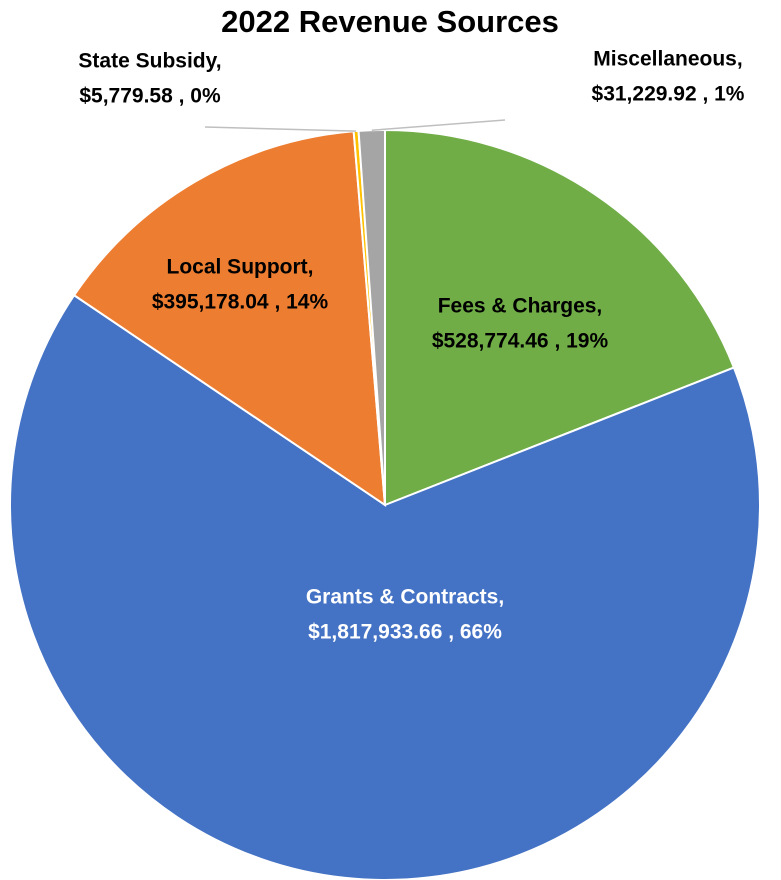 Image resolution: width=781 pixels, height=880 pixels. I want to click on slice-label: State Subsidy,, so click(149, 61).